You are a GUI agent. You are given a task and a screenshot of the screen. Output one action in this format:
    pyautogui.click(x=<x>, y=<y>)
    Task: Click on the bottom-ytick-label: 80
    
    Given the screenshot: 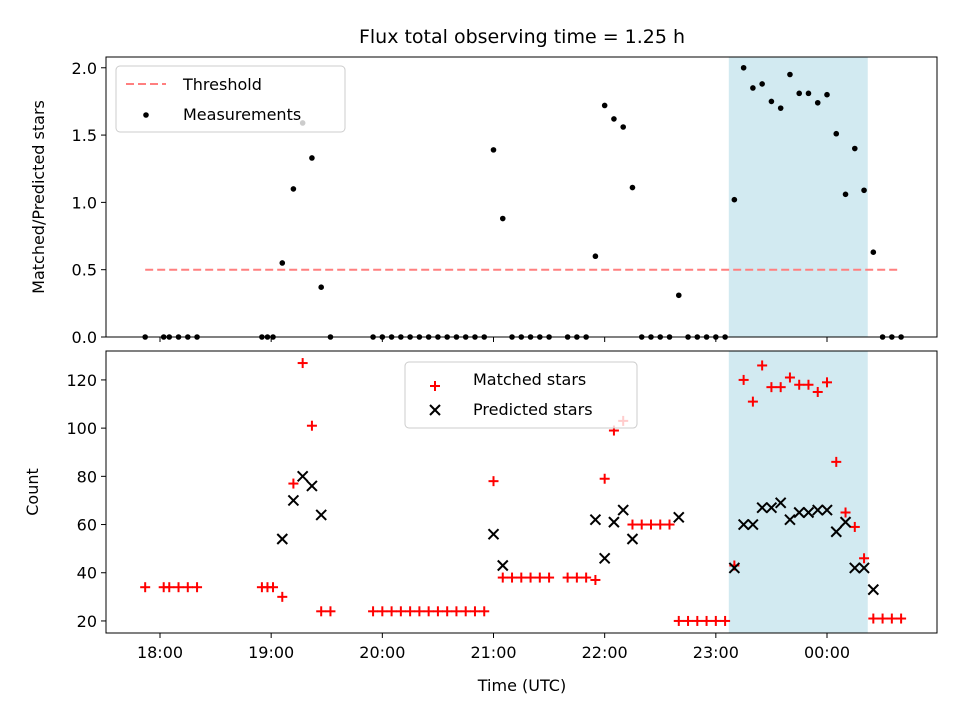 What is the action you would take?
    pyautogui.click(x=87, y=476)
    